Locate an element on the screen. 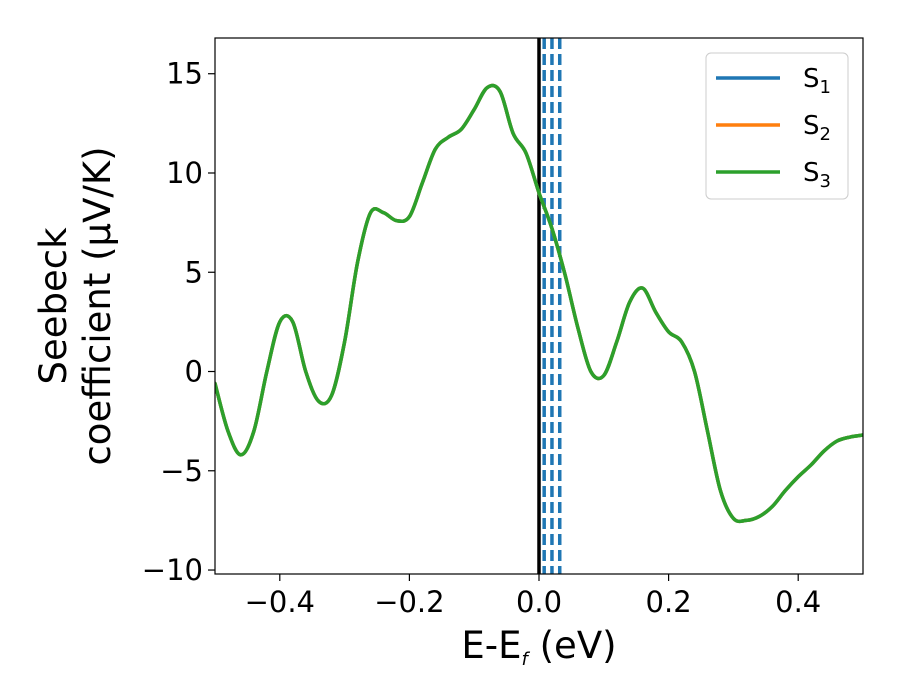  legend-label: S2 is located at coordinates (817, 128).